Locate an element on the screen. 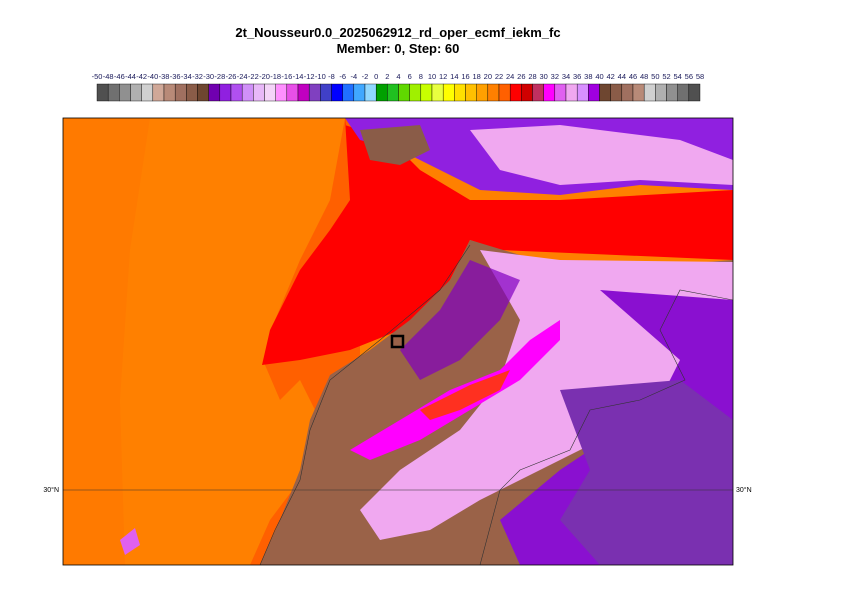 Image resolution: width=842 pixels, height=601 pixels. colorbar-label: 54 is located at coordinates (677, 76).